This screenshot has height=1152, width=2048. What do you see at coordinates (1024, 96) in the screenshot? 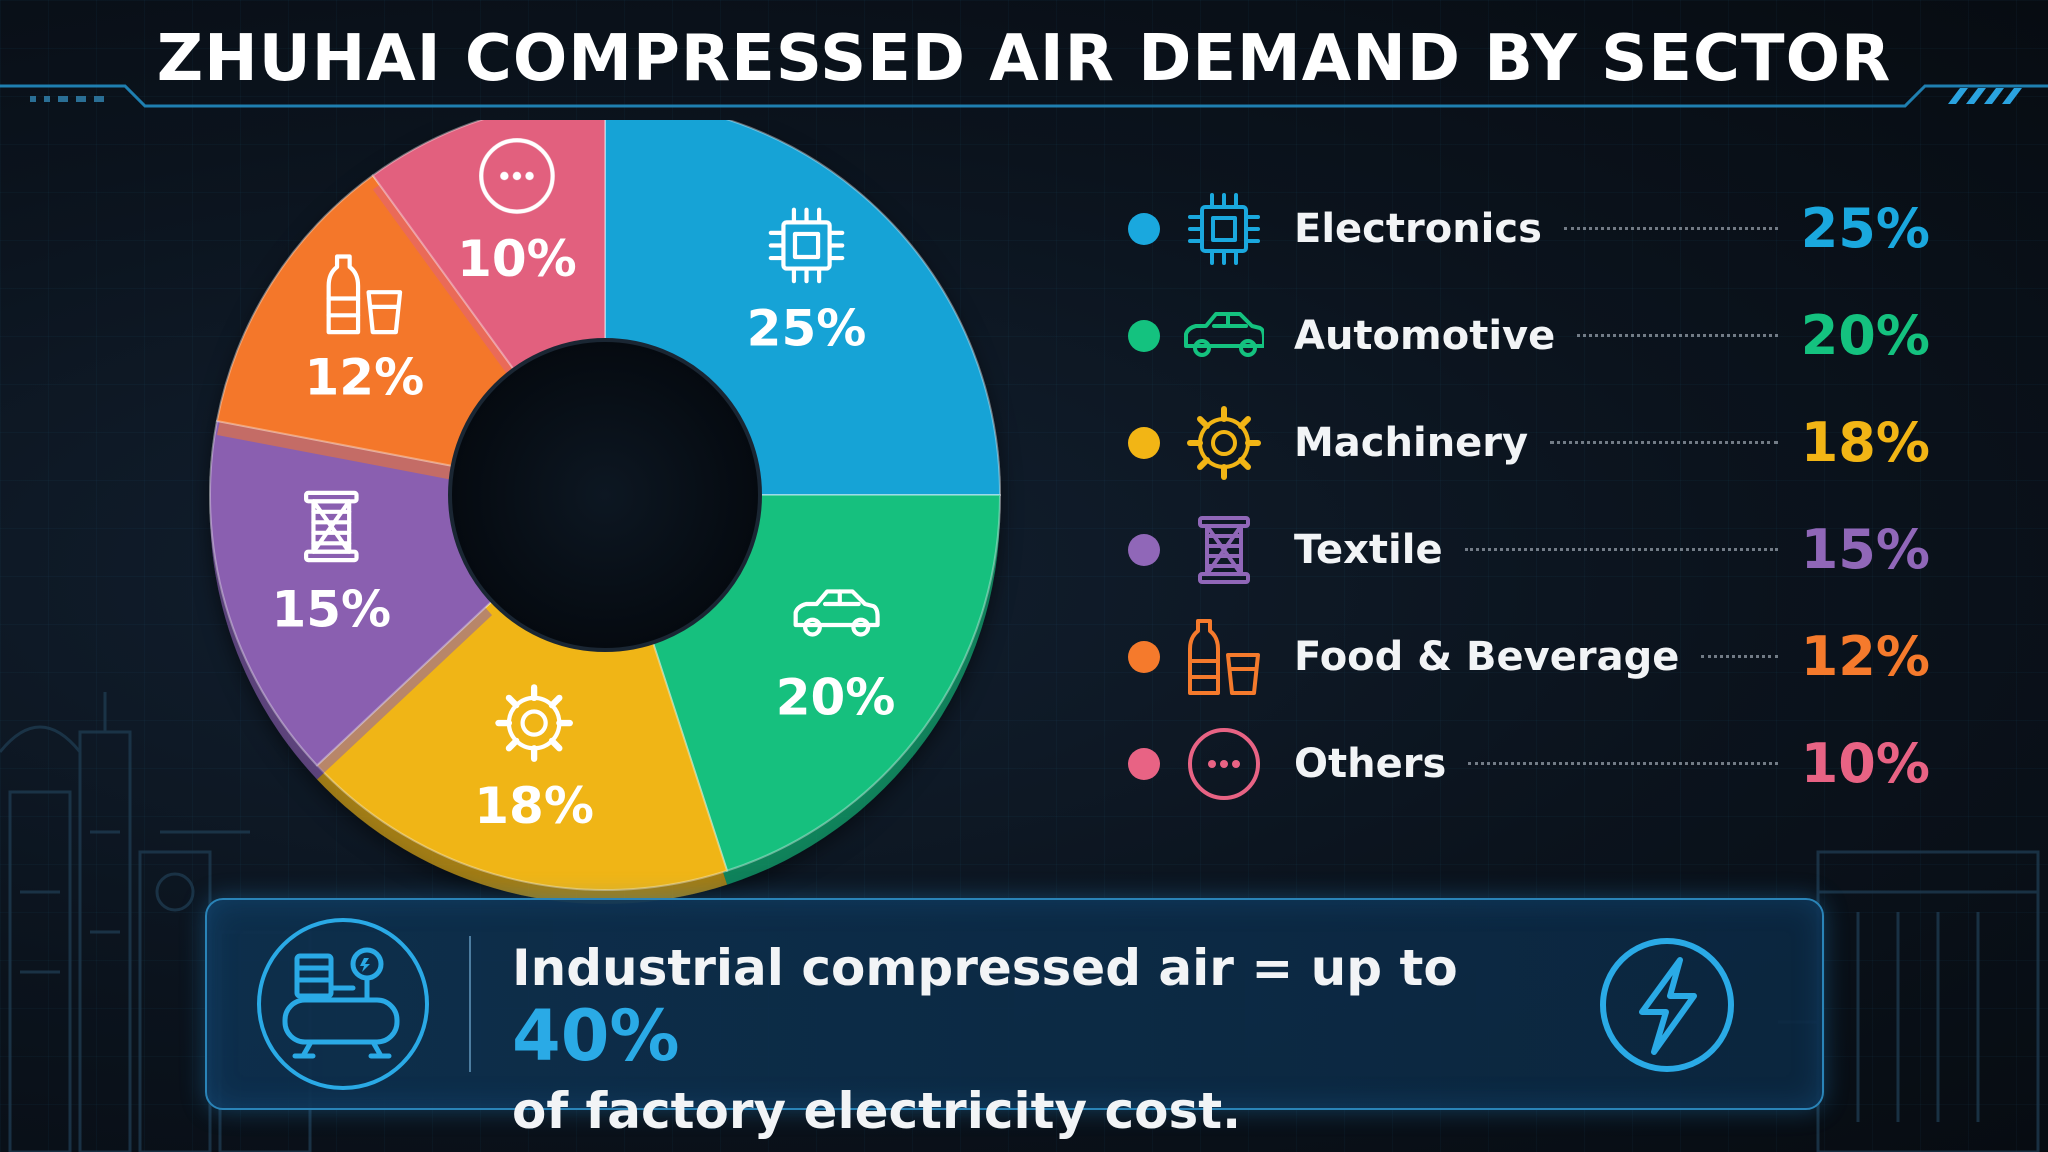
I see `header-decoration` at bounding box center [1024, 96].